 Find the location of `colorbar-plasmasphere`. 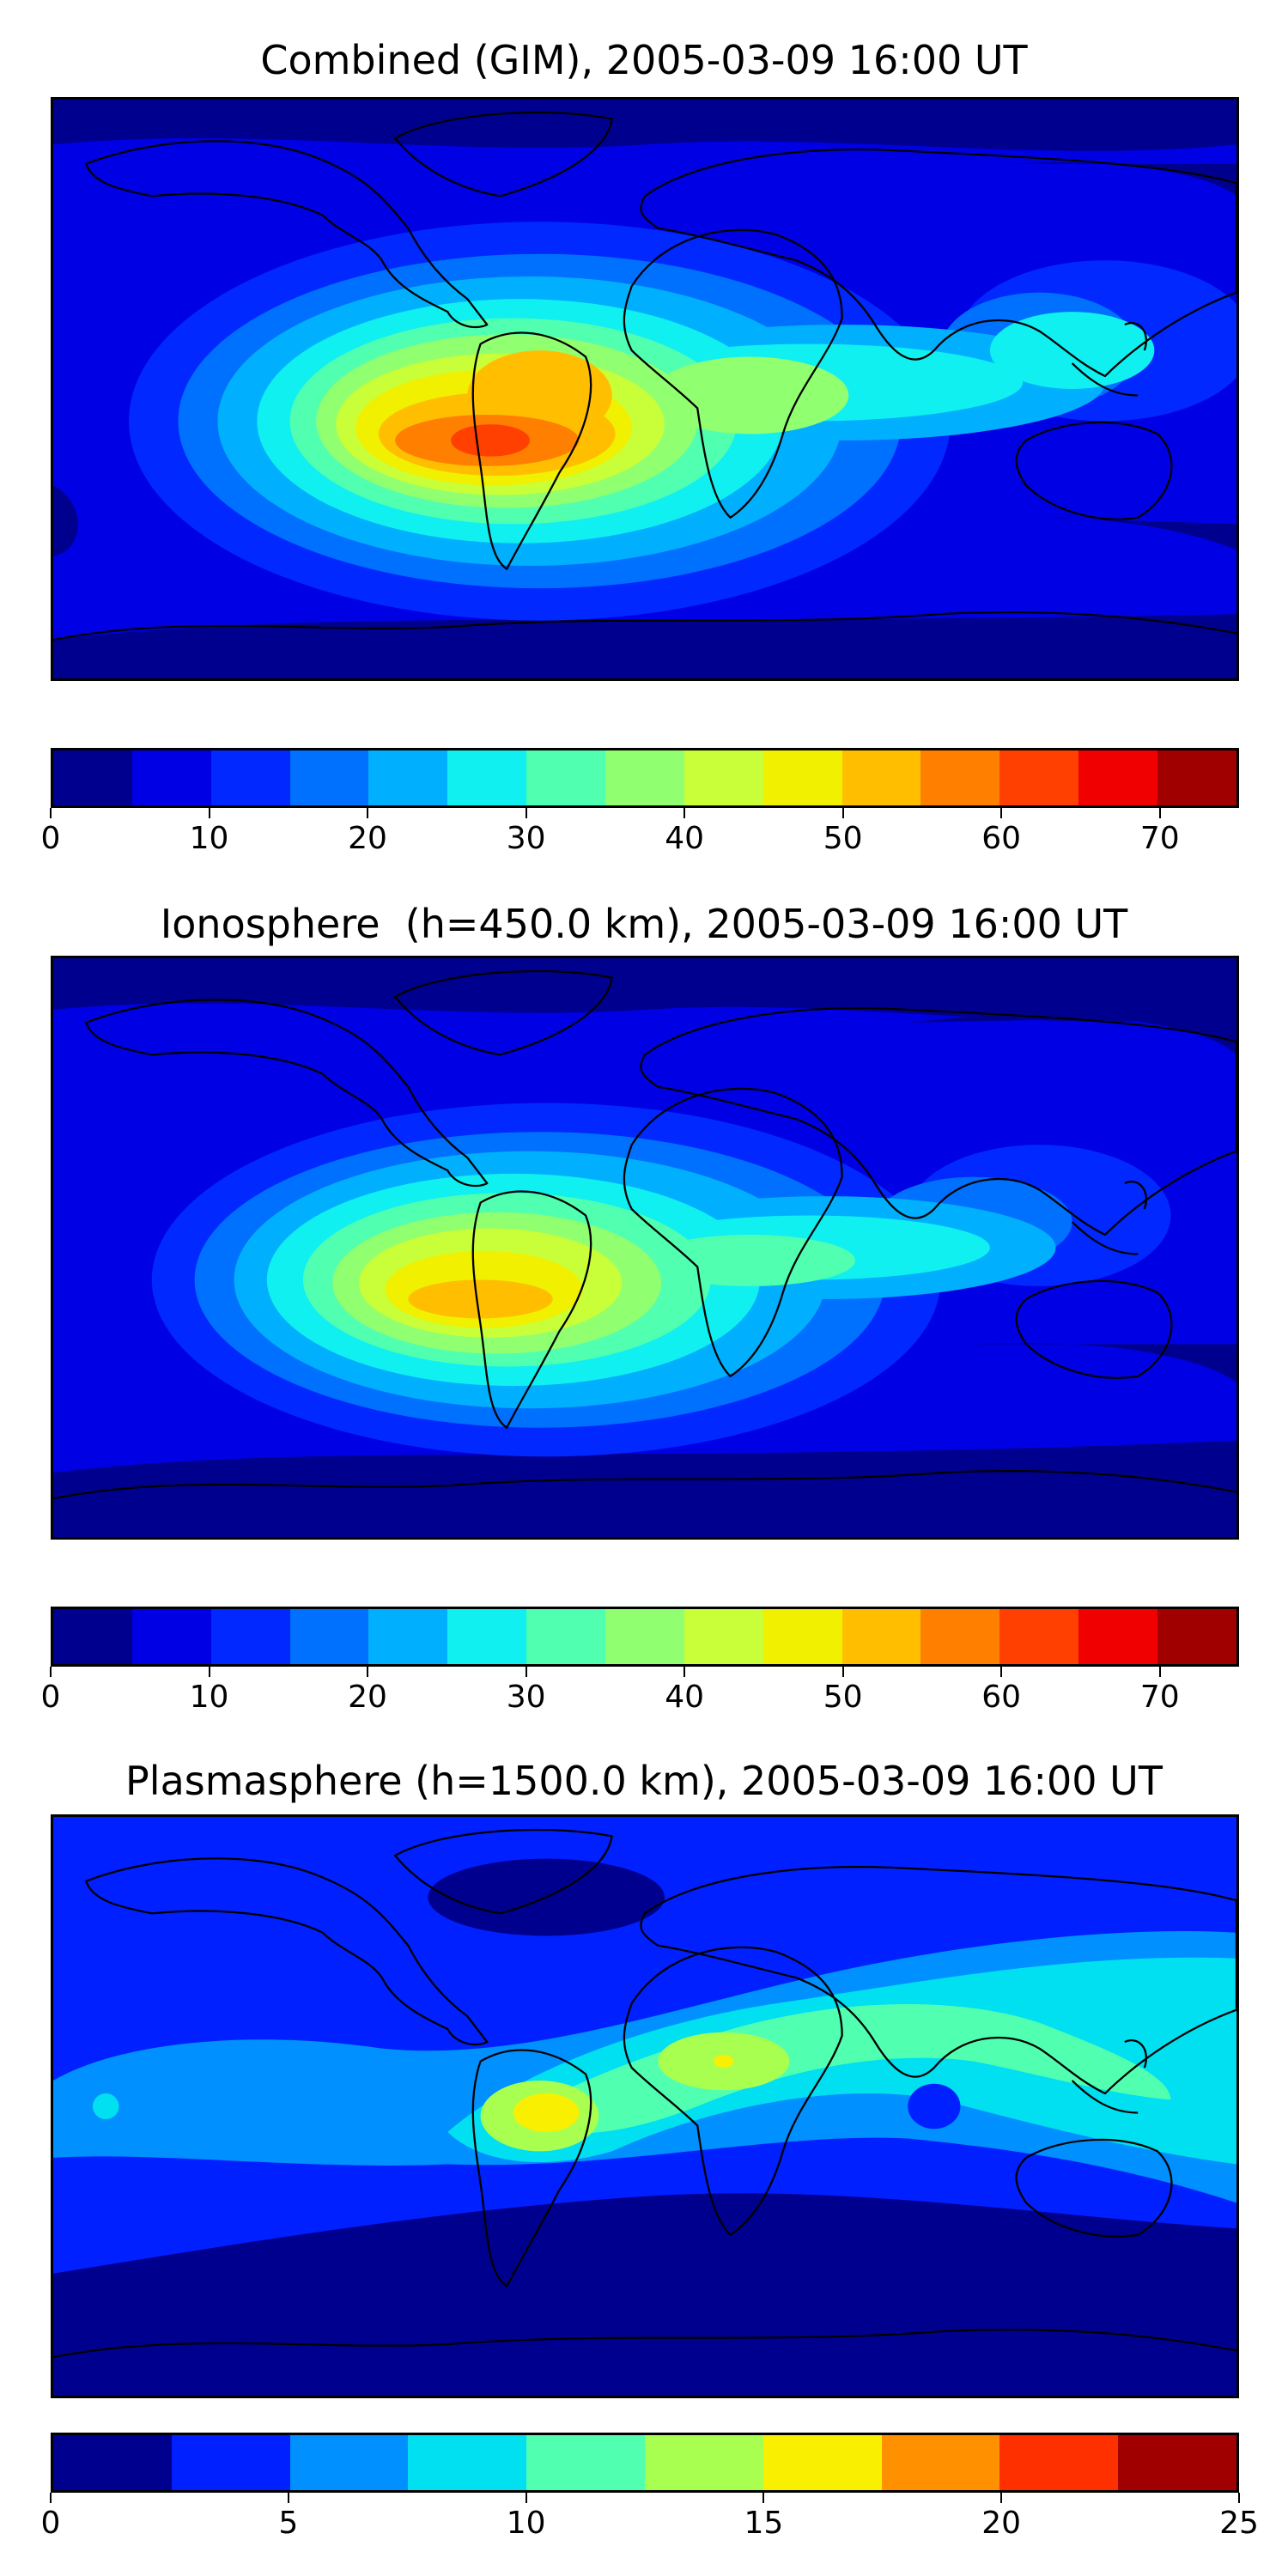

colorbar-plasmasphere is located at coordinates (645, 2463).